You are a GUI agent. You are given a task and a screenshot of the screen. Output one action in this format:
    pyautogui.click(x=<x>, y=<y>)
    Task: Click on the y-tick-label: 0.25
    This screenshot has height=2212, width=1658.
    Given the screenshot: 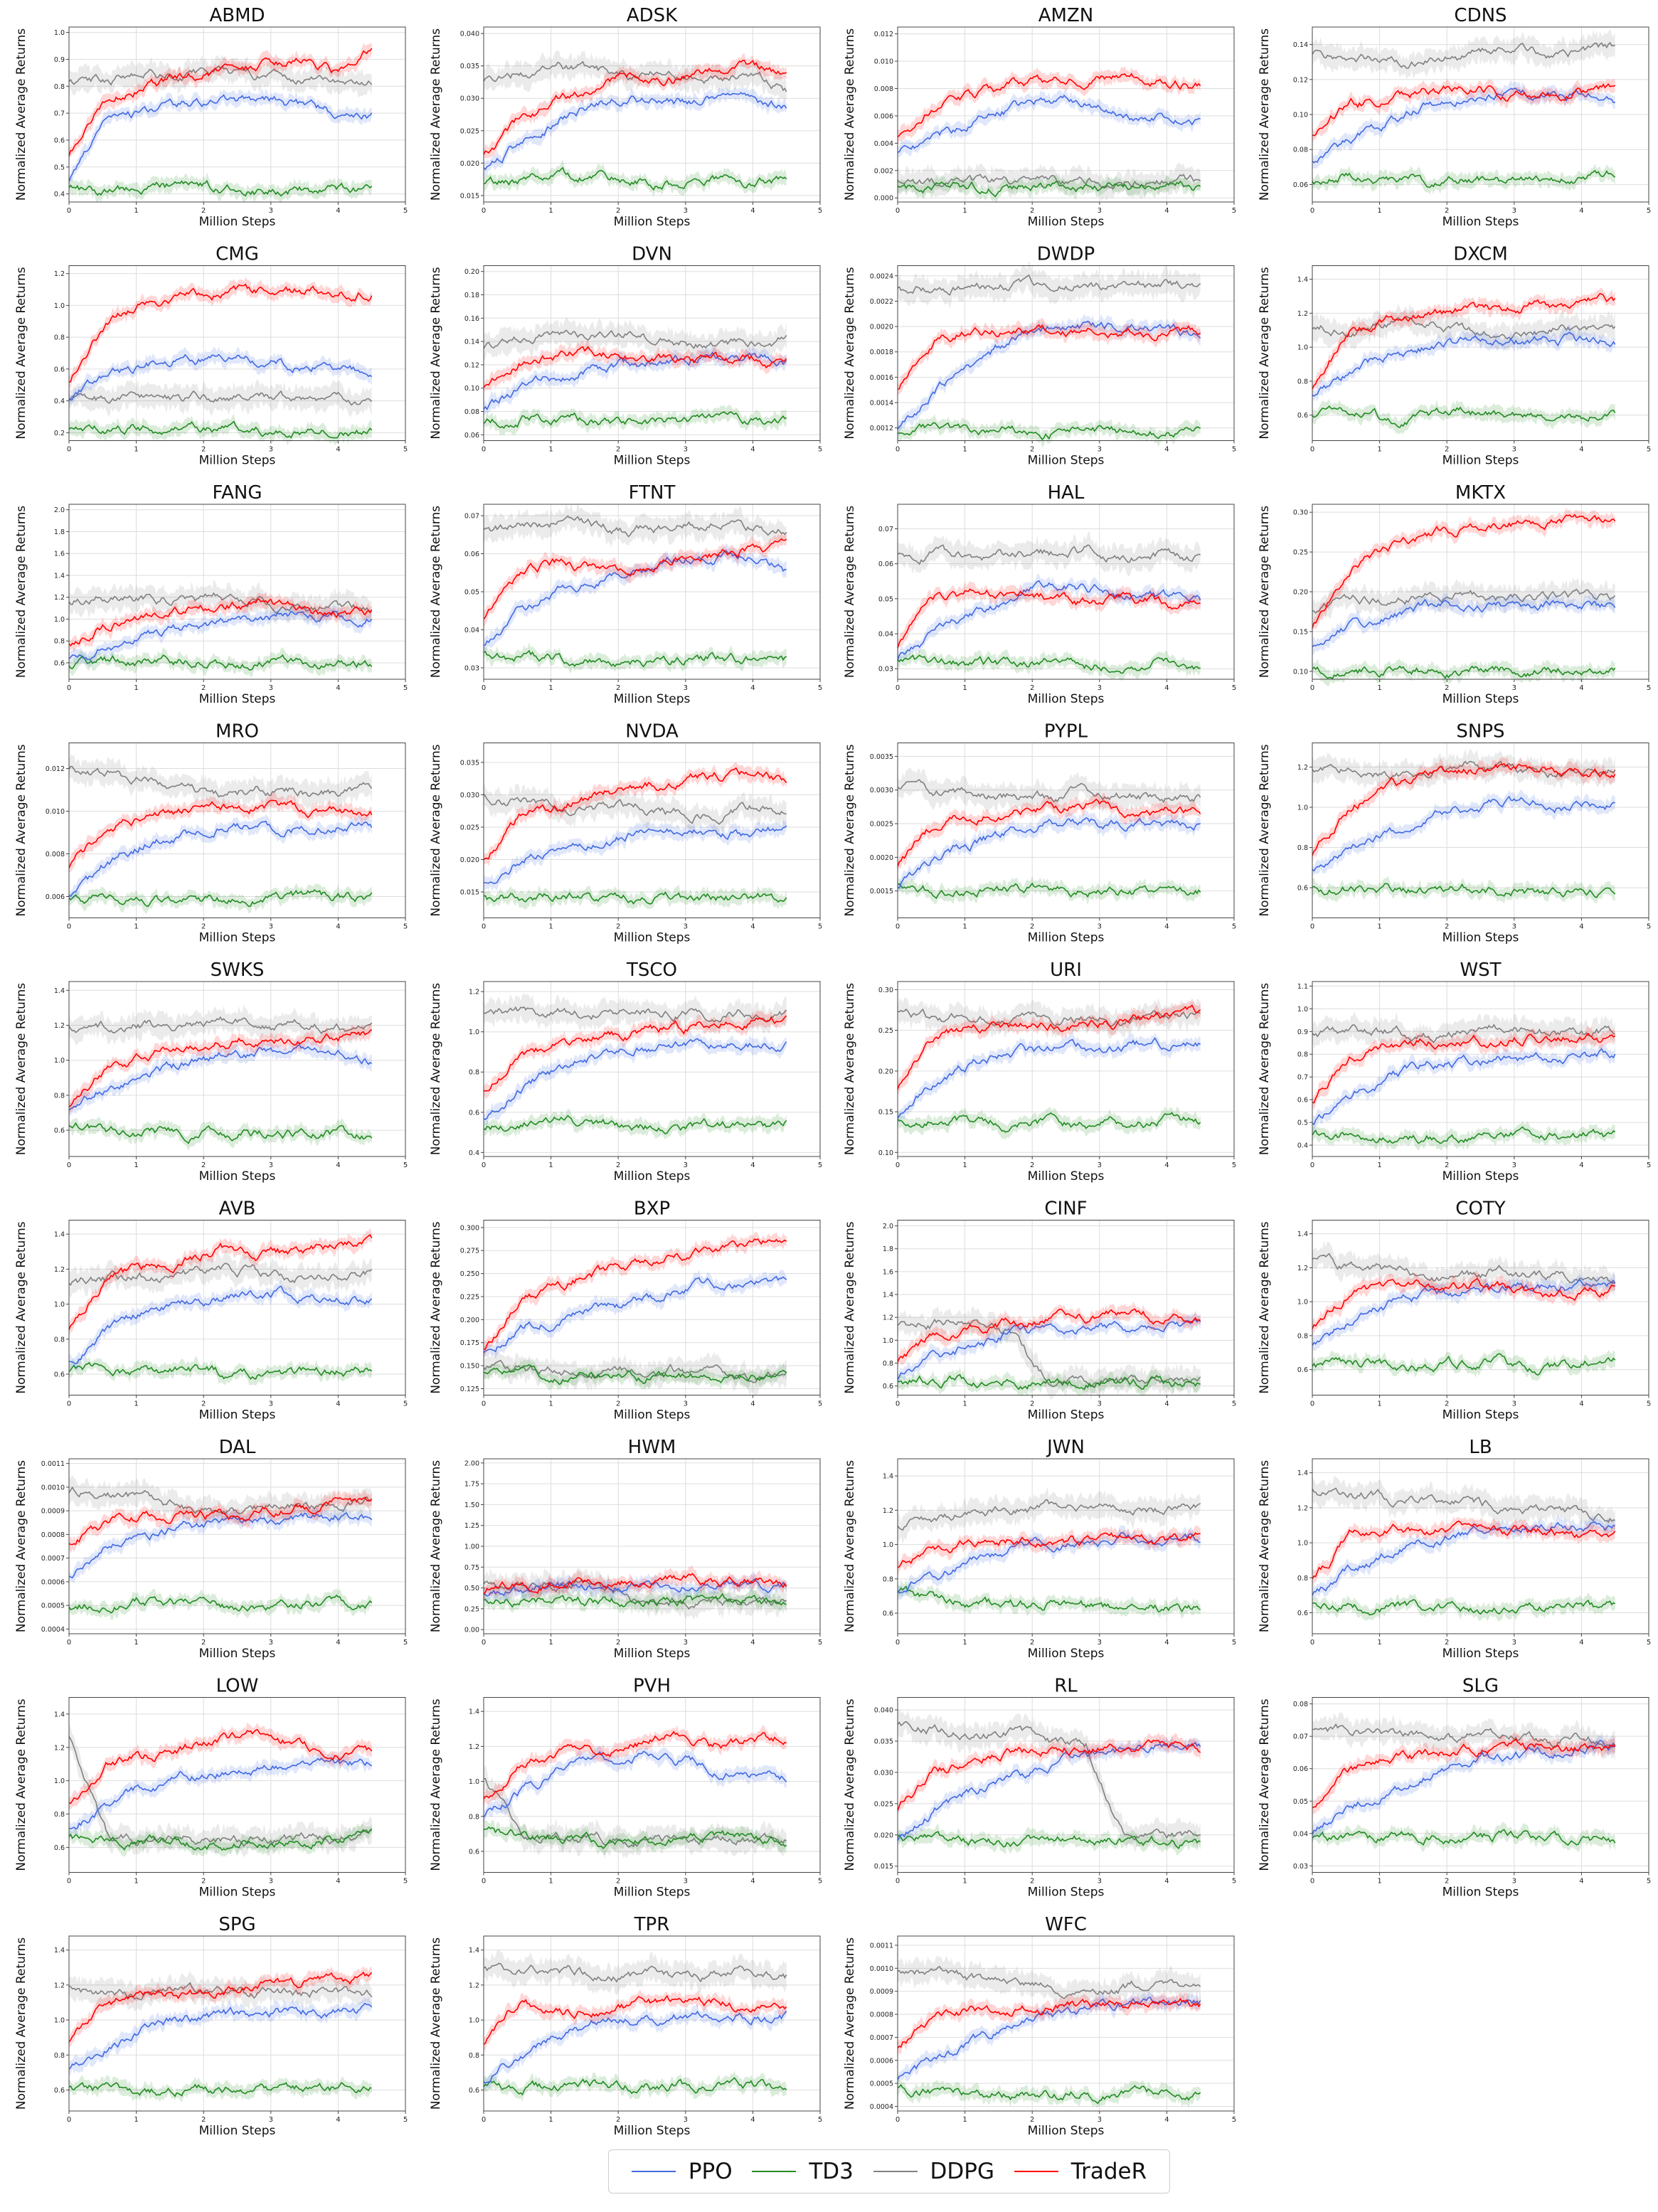 What is the action you would take?
    pyautogui.click(x=885, y=1031)
    